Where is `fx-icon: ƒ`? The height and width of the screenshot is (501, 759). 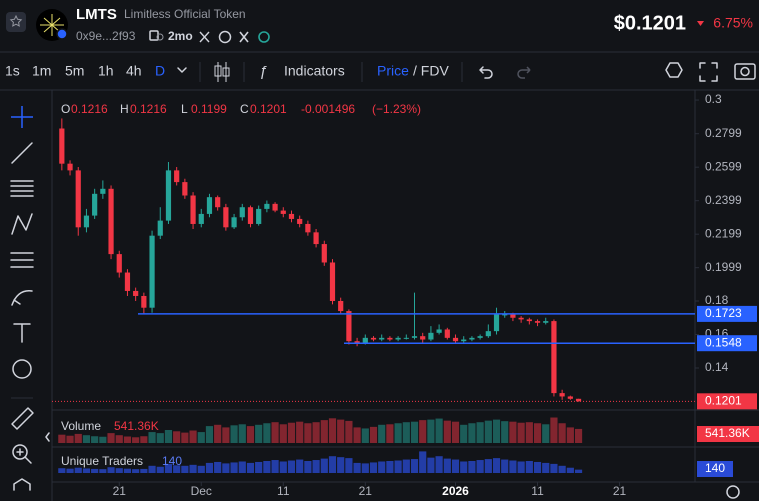
fx-icon: ƒ is located at coordinates (263, 71).